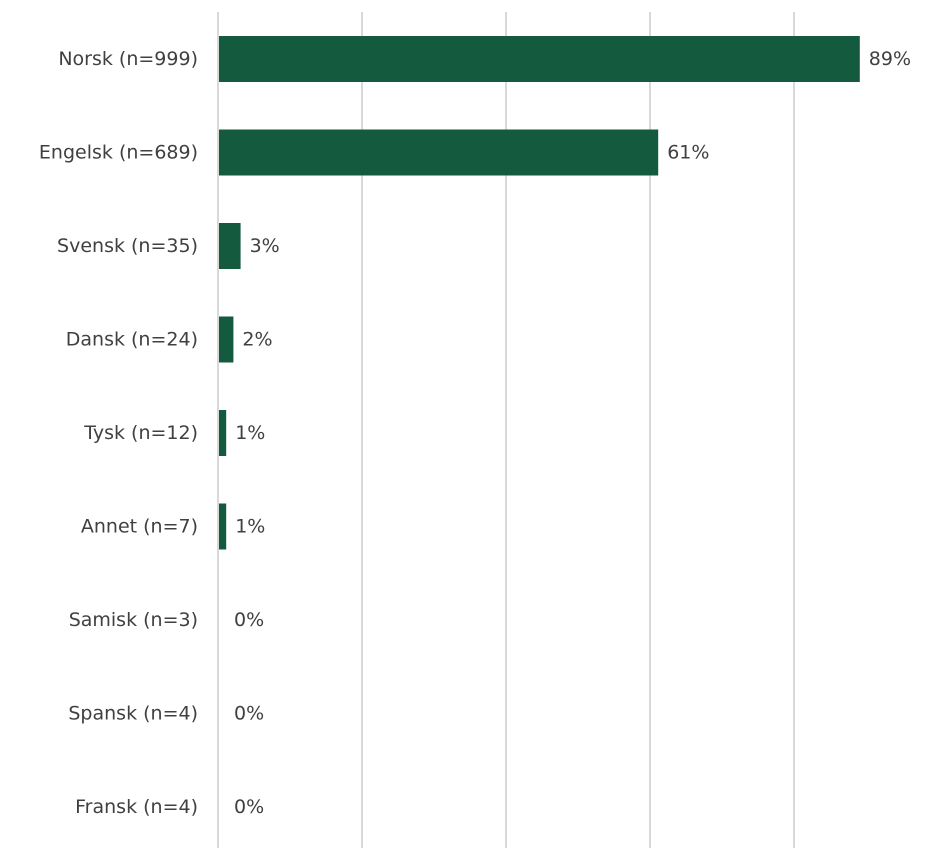 The height and width of the screenshot is (848, 925). Describe the element at coordinates (136, 807) in the screenshot. I see `category-label: Fransk (n=4)` at that location.